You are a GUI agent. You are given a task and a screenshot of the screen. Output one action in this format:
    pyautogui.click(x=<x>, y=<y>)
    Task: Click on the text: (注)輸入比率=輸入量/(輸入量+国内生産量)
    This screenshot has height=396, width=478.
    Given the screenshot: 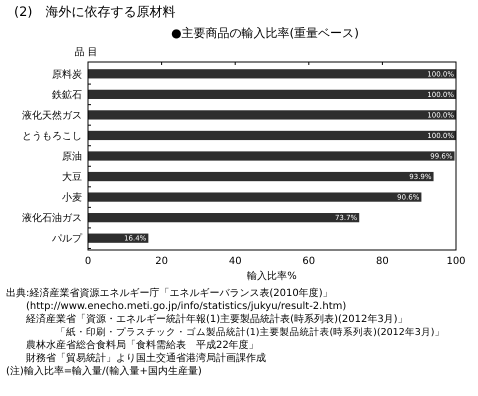 What is the action you would take?
    pyautogui.click(x=104, y=371)
    